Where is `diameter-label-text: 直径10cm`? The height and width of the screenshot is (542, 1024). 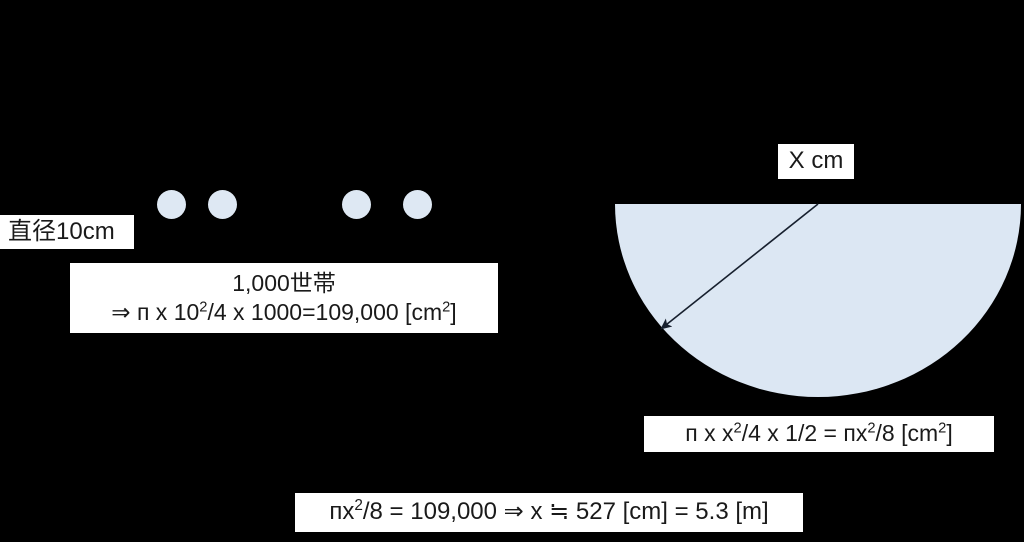 diameter-label-text: 直径10cm is located at coordinates (61, 231).